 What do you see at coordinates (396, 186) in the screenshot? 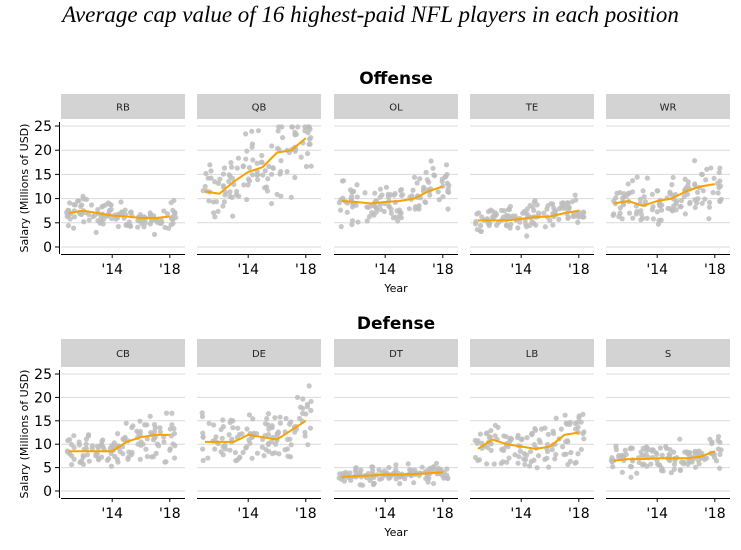
I see `panel-ol: OL '14 '18` at bounding box center [396, 186].